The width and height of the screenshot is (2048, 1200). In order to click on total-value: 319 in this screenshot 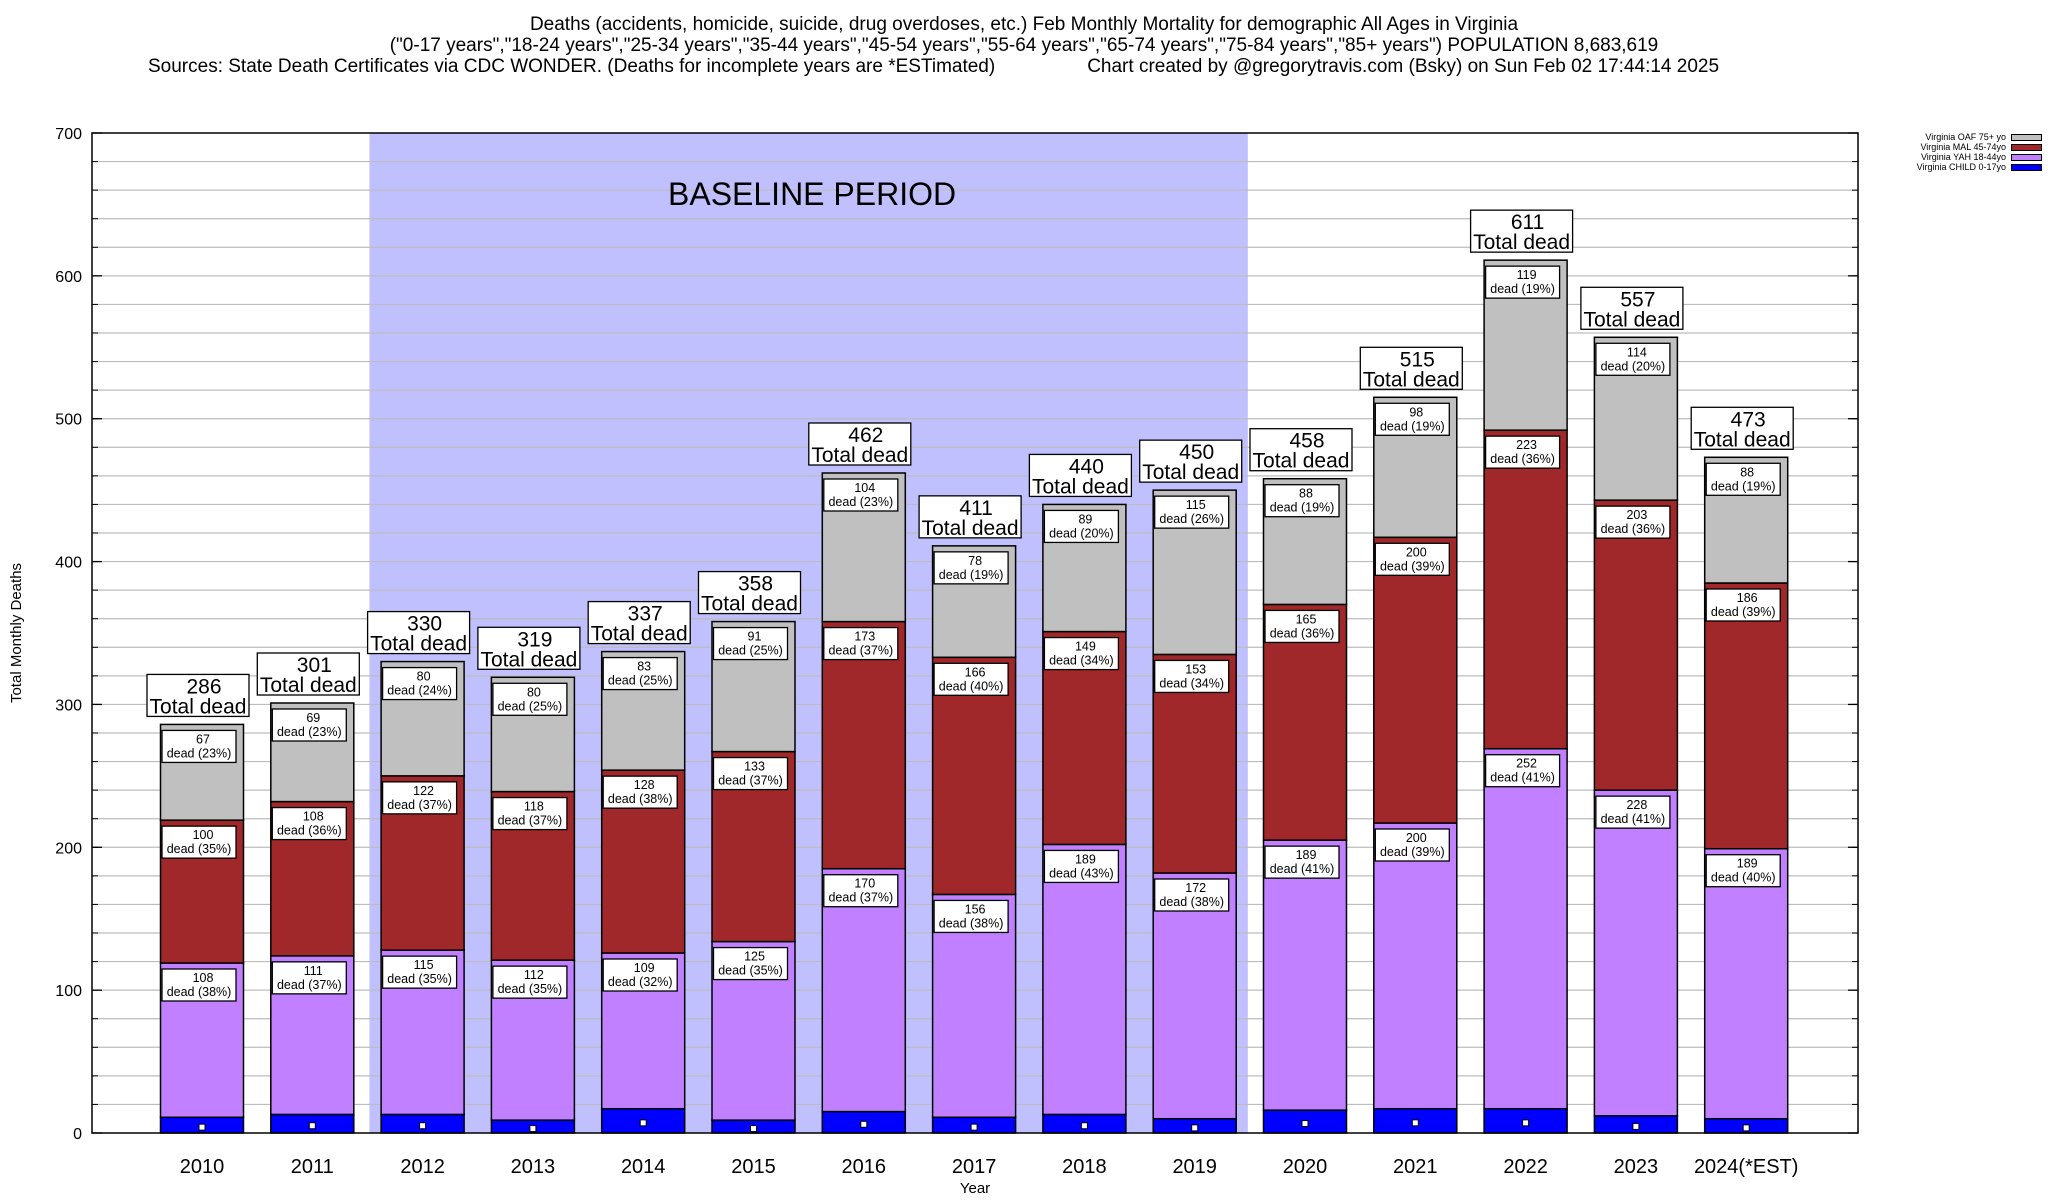, I will do `click(534, 639)`.